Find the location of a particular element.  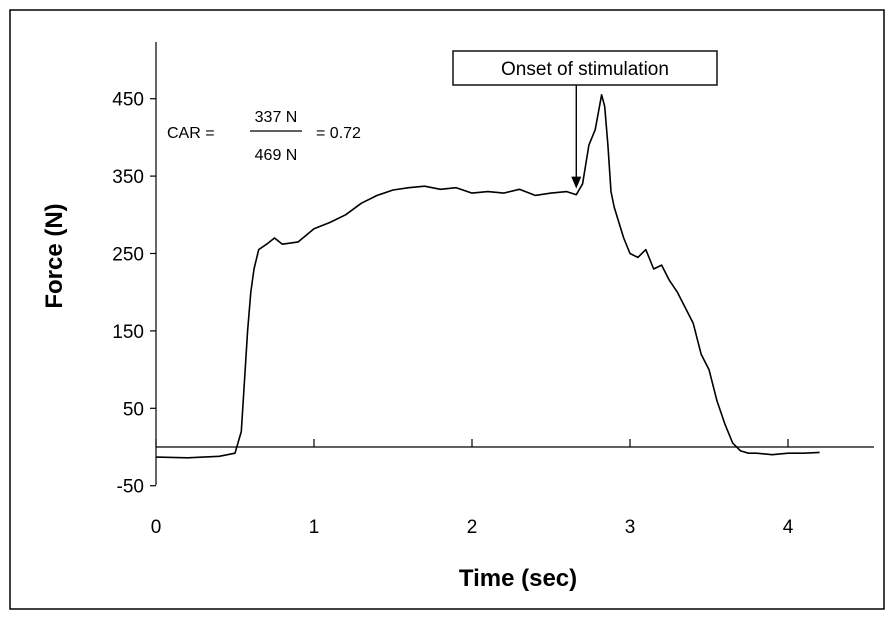

formula-numerator: 337 N is located at coordinates (276, 117).